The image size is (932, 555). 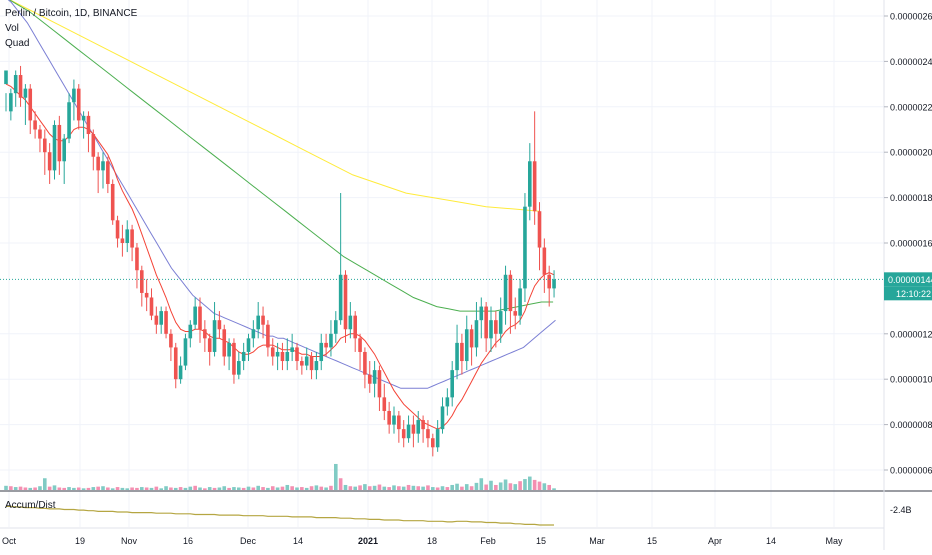 I want to click on symbol-title: Perlin / Bitcoin, 1D, BINANCE, so click(x=71, y=13).